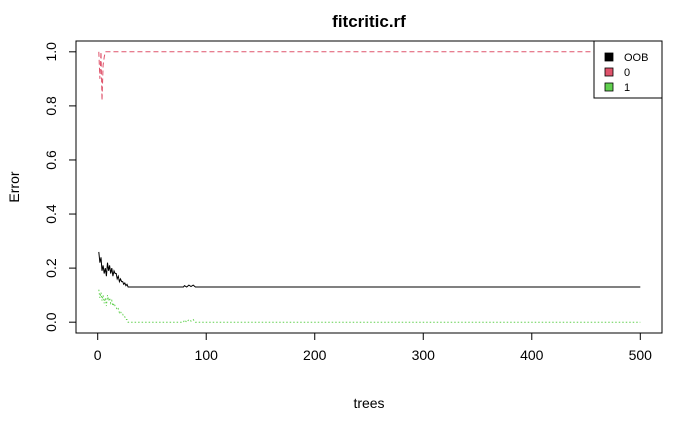 Image resolution: width=700 pixels, height=432 pixels. What do you see at coordinates (60, 187) in the screenshot?
I see `y-axis: 0.0 0.2 0.4 0.6 0.8 1.0` at bounding box center [60, 187].